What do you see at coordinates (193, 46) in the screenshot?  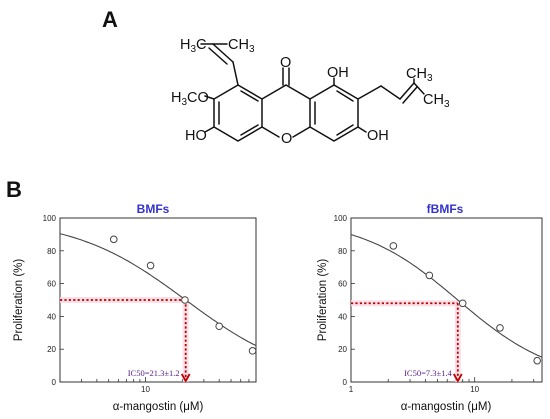 I see `atom-h3c-left: H3C` at bounding box center [193, 46].